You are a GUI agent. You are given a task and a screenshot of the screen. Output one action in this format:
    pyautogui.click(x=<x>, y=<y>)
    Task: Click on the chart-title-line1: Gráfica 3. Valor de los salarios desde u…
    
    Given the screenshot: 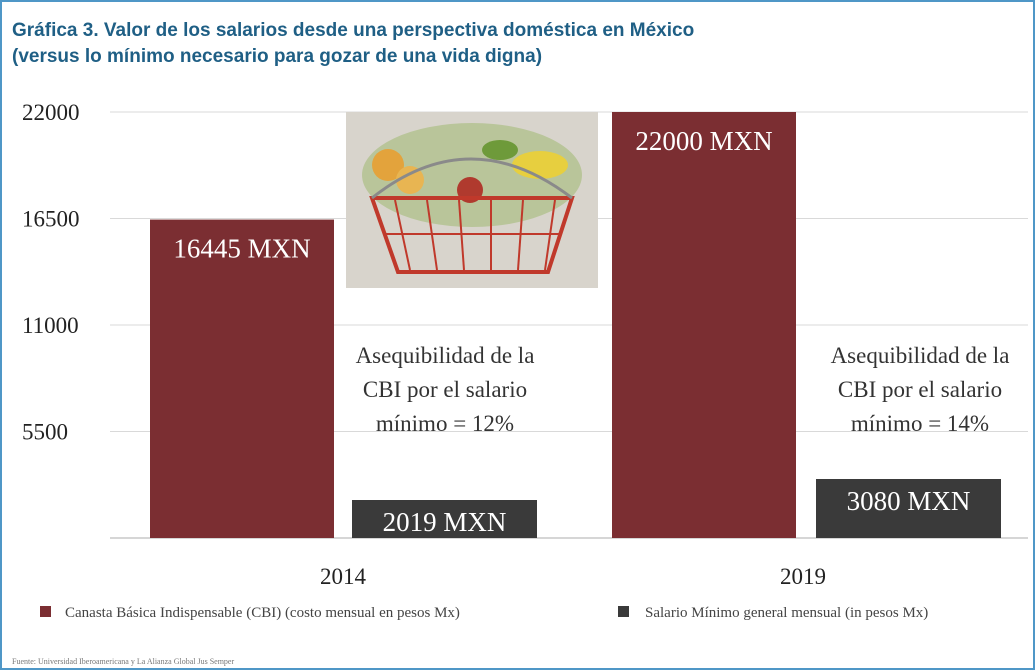 What is the action you would take?
    pyautogui.click(x=353, y=30)
    